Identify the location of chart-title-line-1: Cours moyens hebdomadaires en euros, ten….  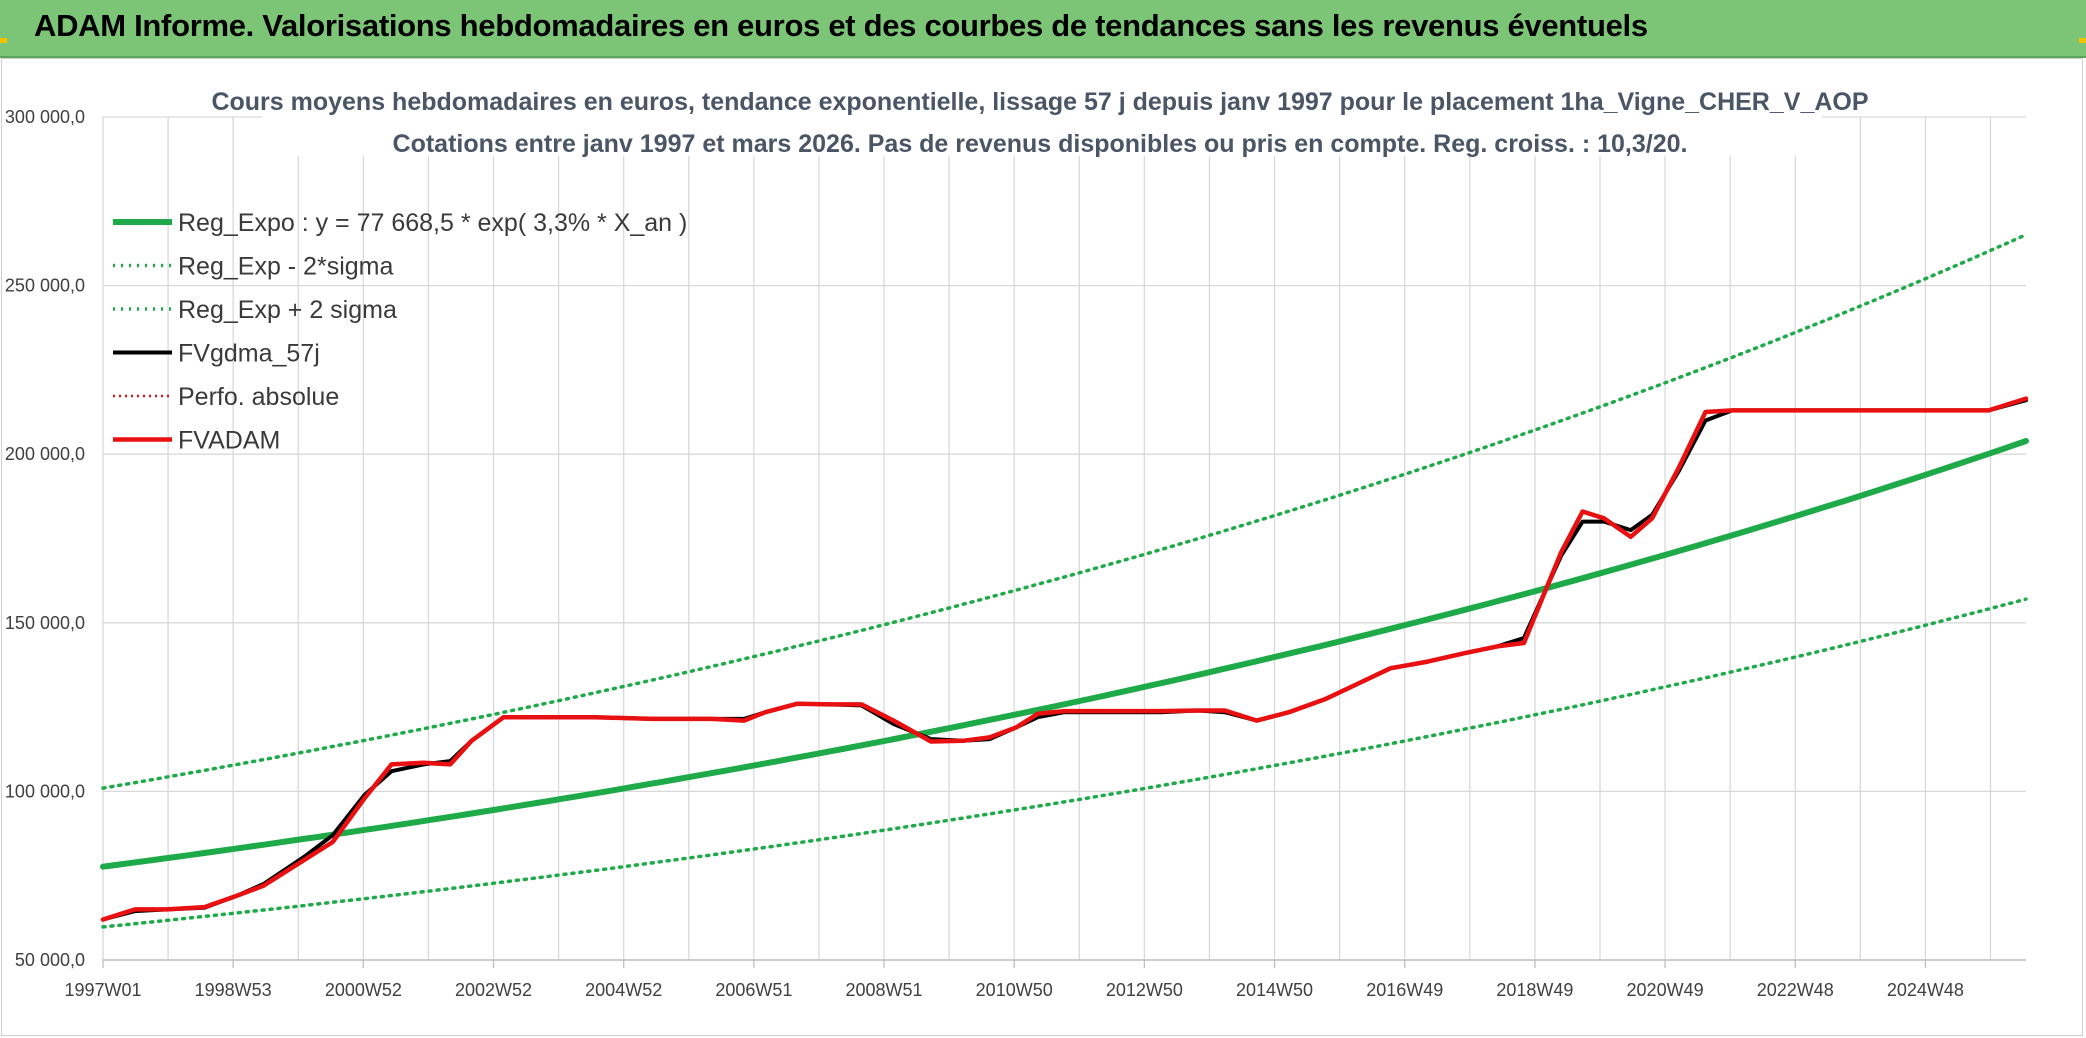
(1039, 102).